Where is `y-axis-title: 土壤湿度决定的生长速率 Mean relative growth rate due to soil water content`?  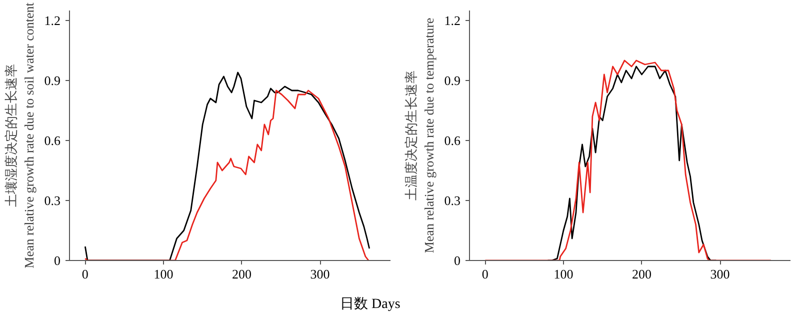
y-axis-title: 土壤湿度决定的生长速率 Mean relative growth rate due to soil water content is located at coordinates (19, 135).